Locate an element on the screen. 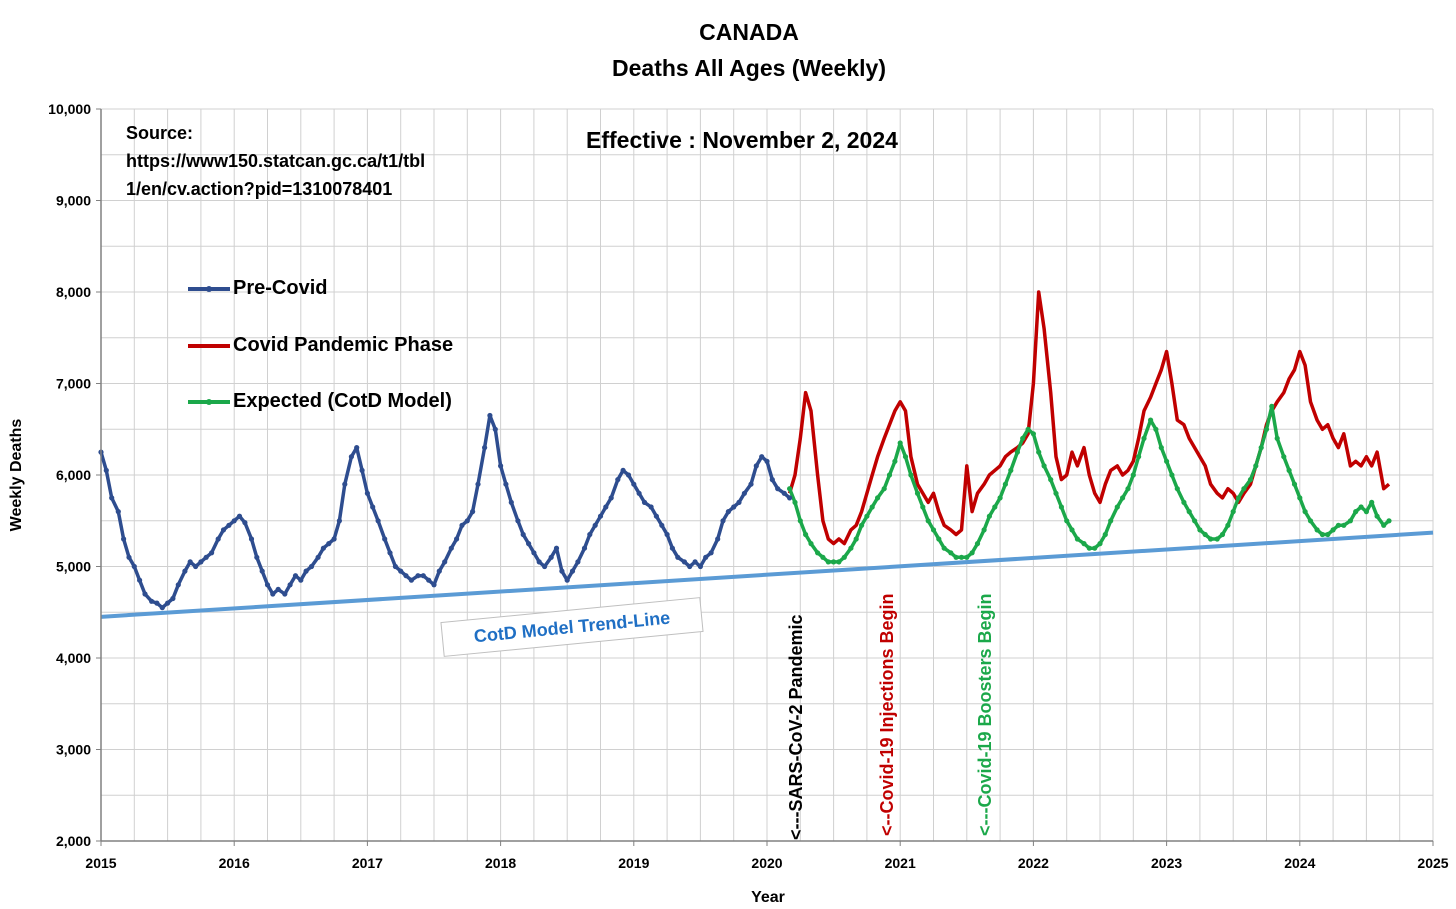  legend-pre-covid-marker is located at coordinates (209, 289).